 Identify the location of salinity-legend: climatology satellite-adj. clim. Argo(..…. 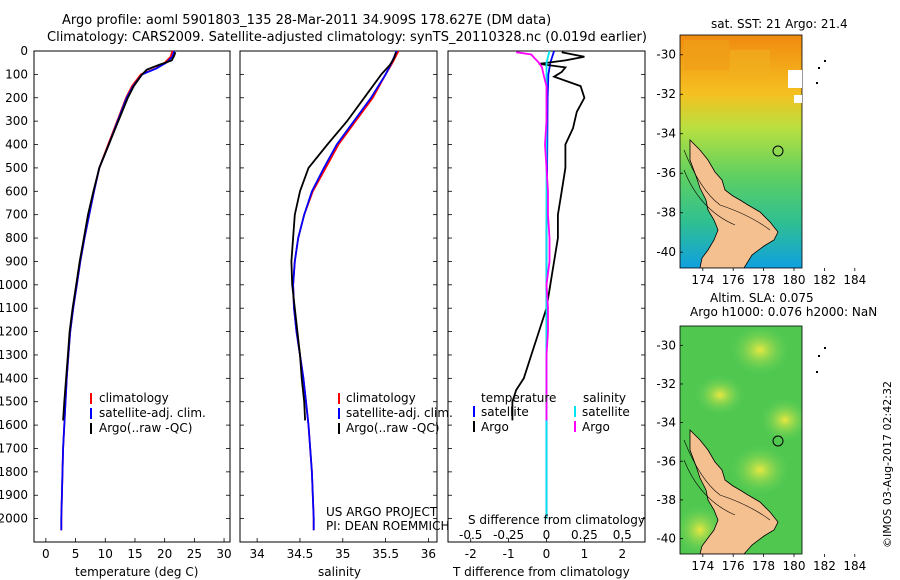
(389, 462).